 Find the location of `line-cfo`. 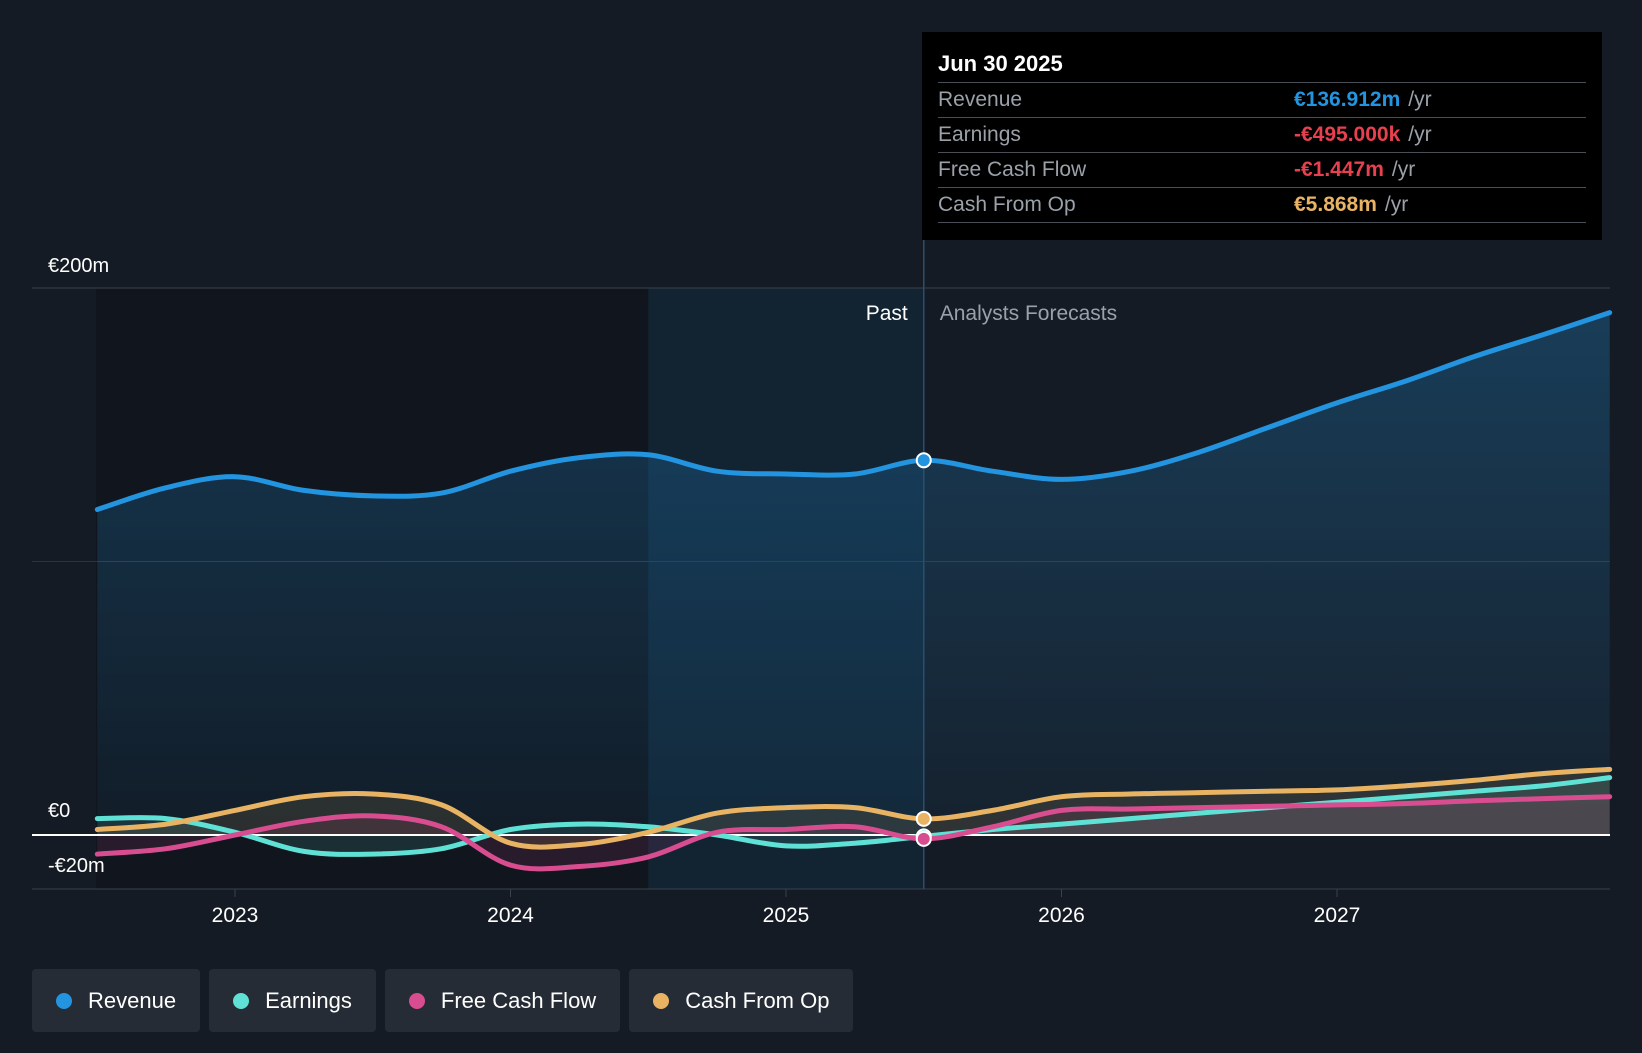

line-cfo is located at coordinates (853, 808).